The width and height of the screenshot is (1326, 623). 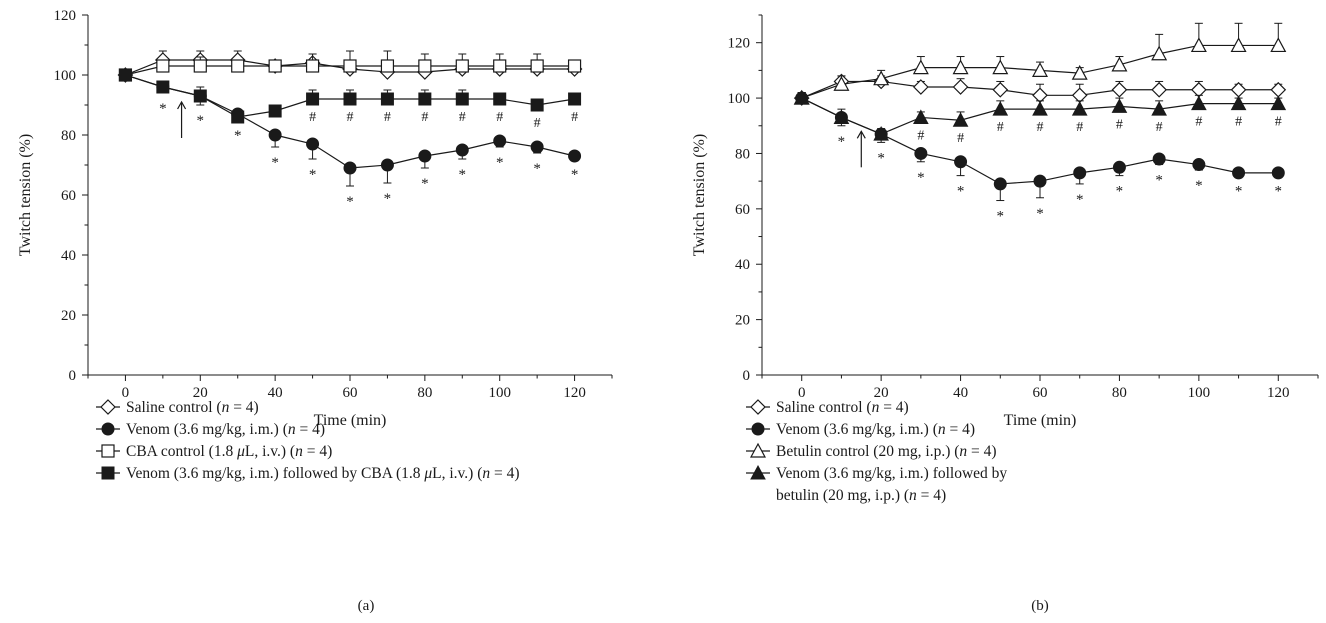 What do you see at coordinates (68, 256) in the screenshot?
I see `panel-a-y-tick-label: 40` at bounding box center [68, 256].